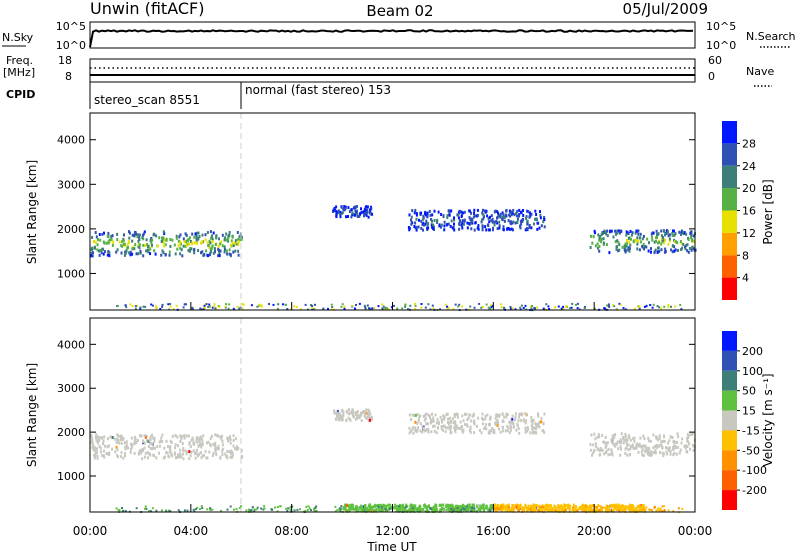  I want to click on power-ylabel: Slant Range [km], so click(32, 212).